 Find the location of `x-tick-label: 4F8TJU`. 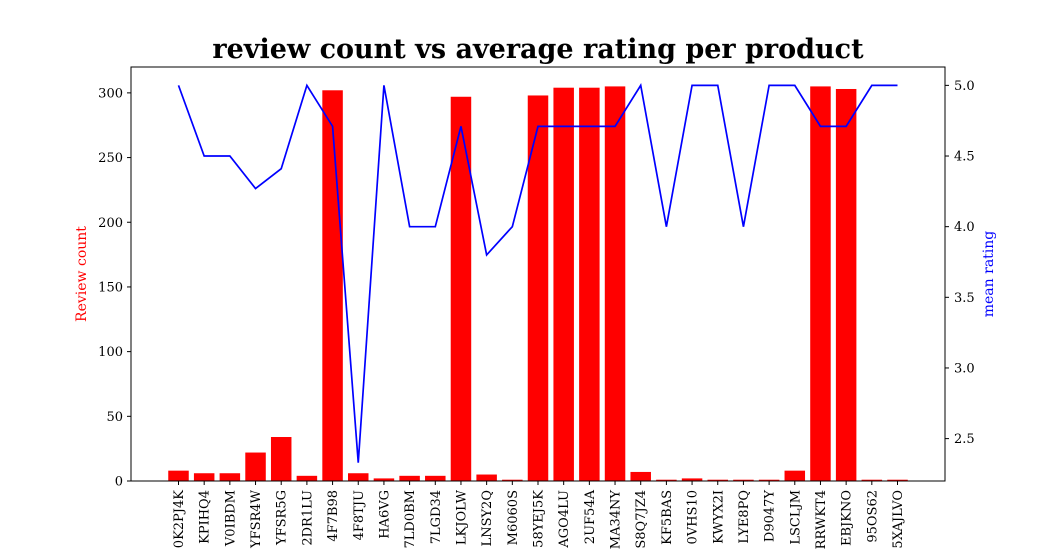

x-tick-label: 4F8TJU is located at coordinates (359, 515).